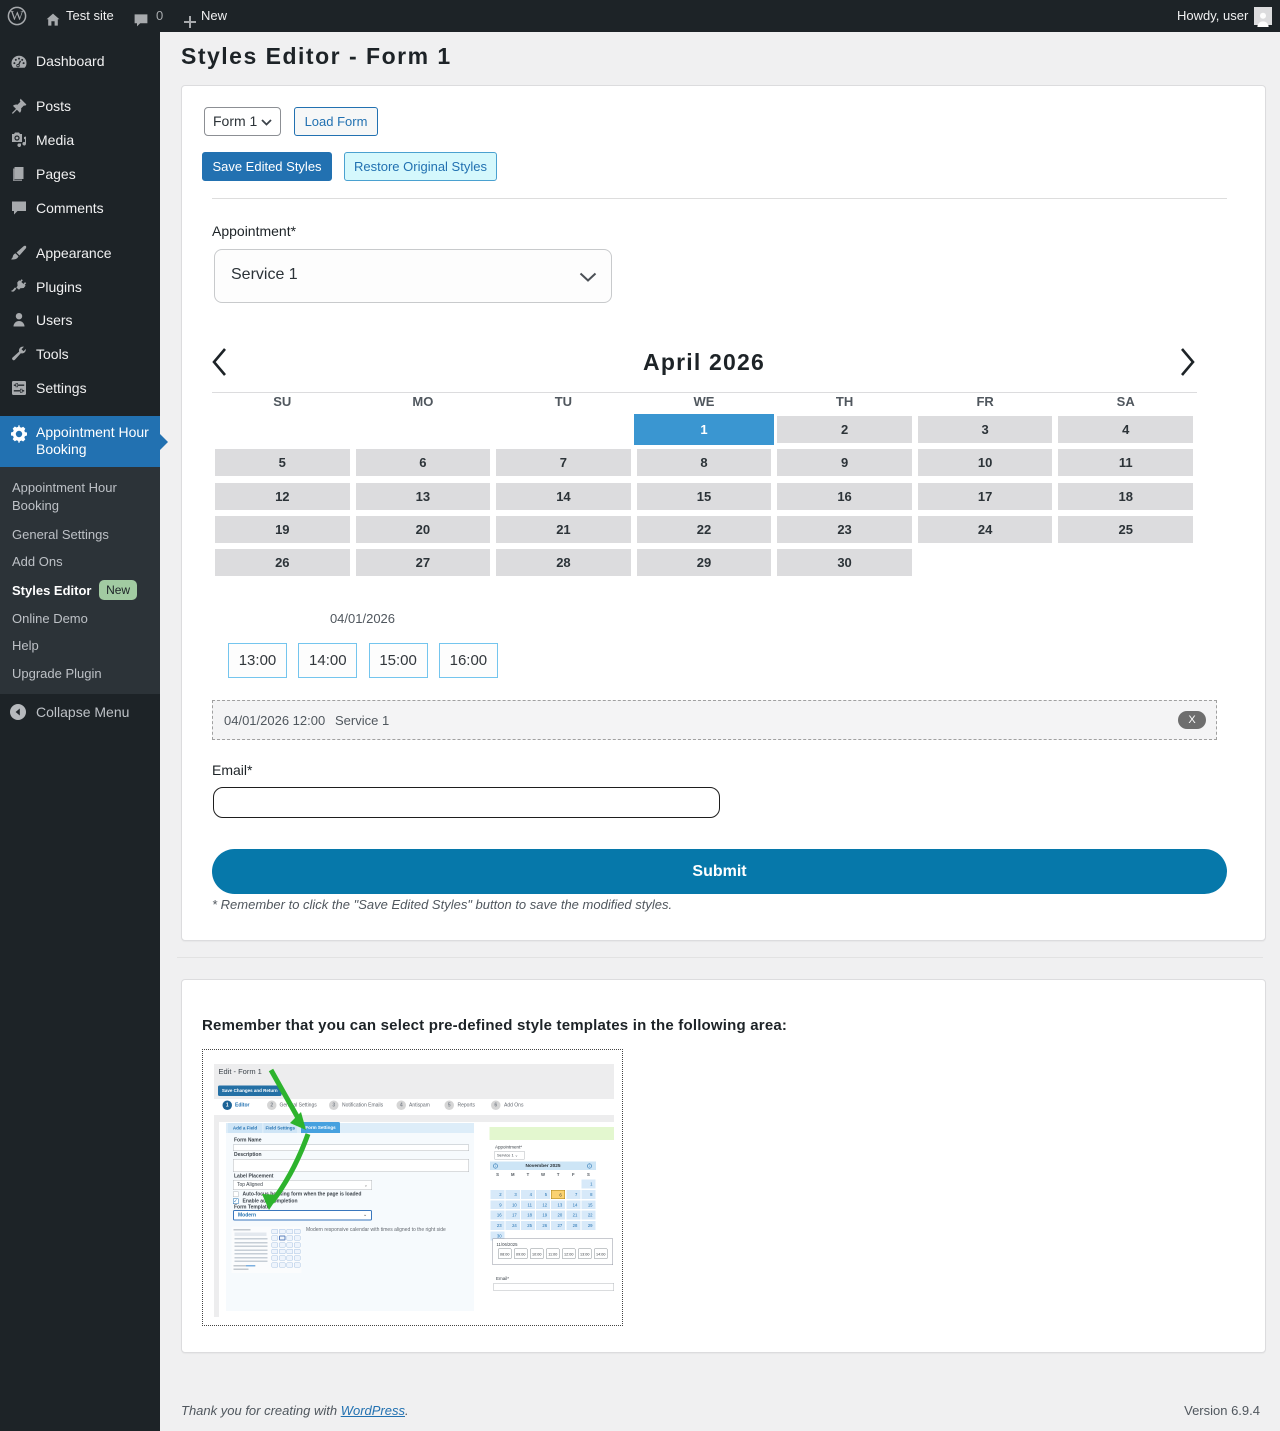 Image resolution: width=1280 pixels, height=1431 pixels. Describe the element at coordinates (17, 16) in the screenshot. I see `svg-text: W` at that location.